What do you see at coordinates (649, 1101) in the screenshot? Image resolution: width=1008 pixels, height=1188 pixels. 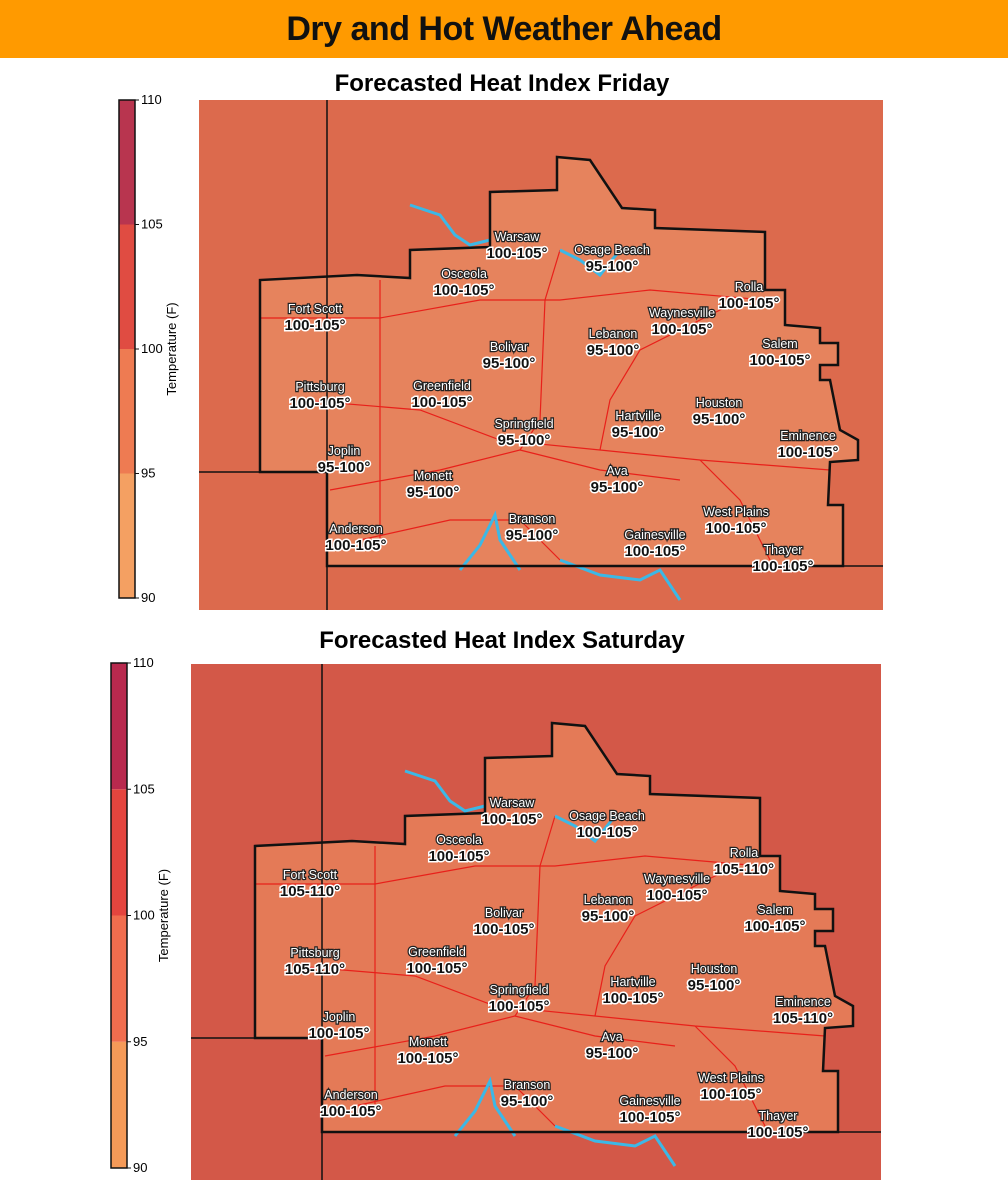 I see `city-name: Gainesville` at bounding box center [649, 1101].